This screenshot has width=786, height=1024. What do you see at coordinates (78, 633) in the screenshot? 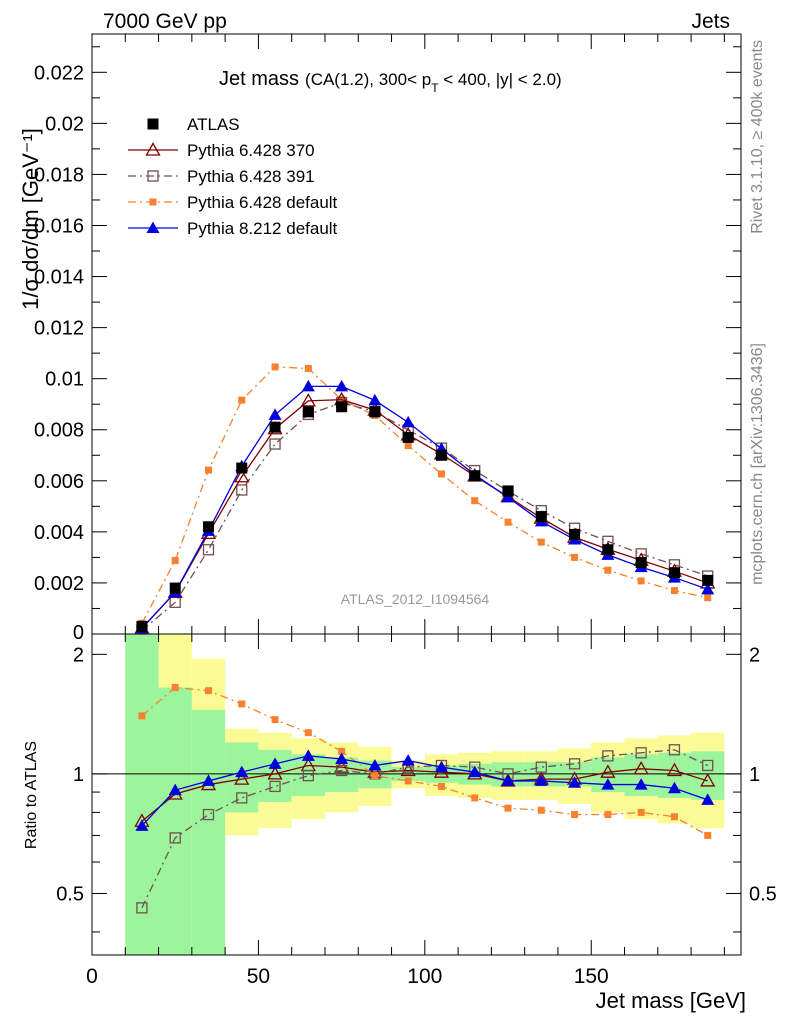
I see `main-y-tick-label-zero: 0` at bounding box center [78, 633].